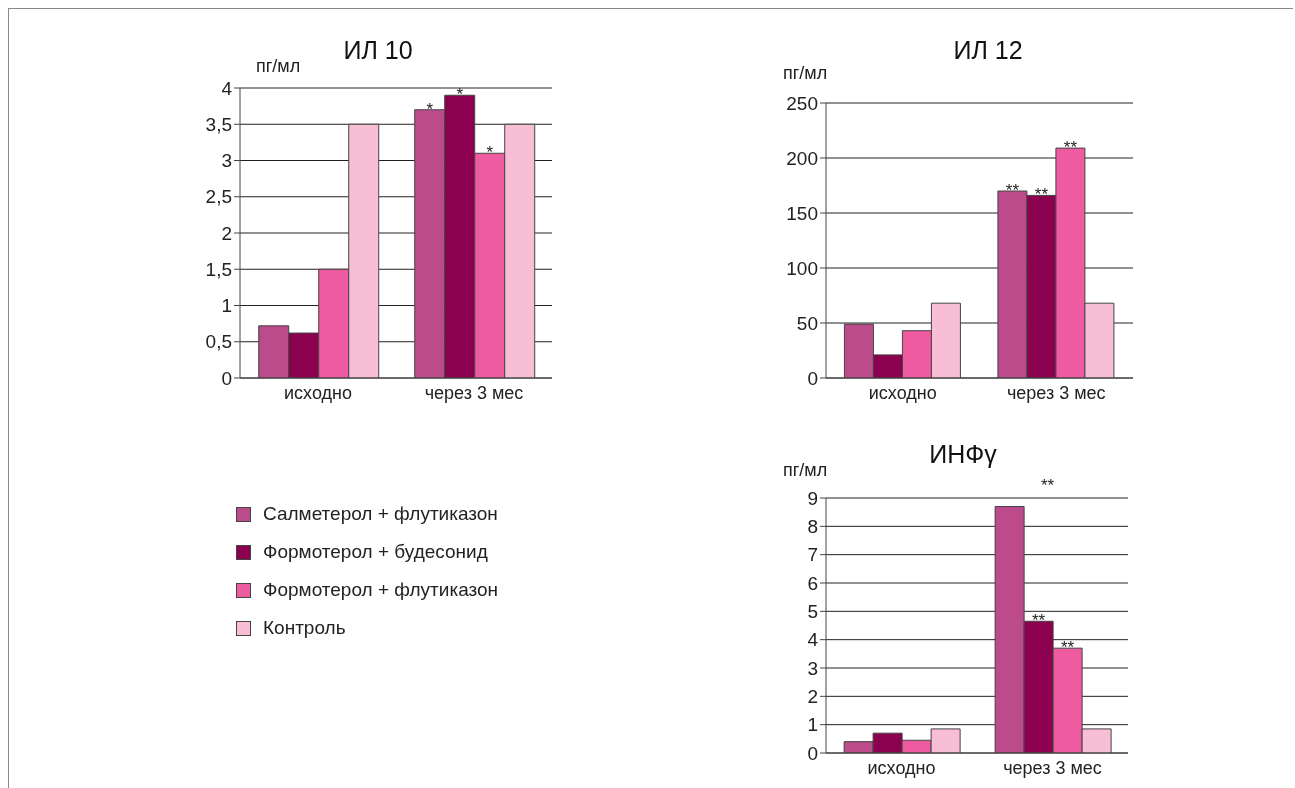 The height and width of the screenshot is (788, 1295). I want to click on chart-title: ИНФγ, so click(963, 454).